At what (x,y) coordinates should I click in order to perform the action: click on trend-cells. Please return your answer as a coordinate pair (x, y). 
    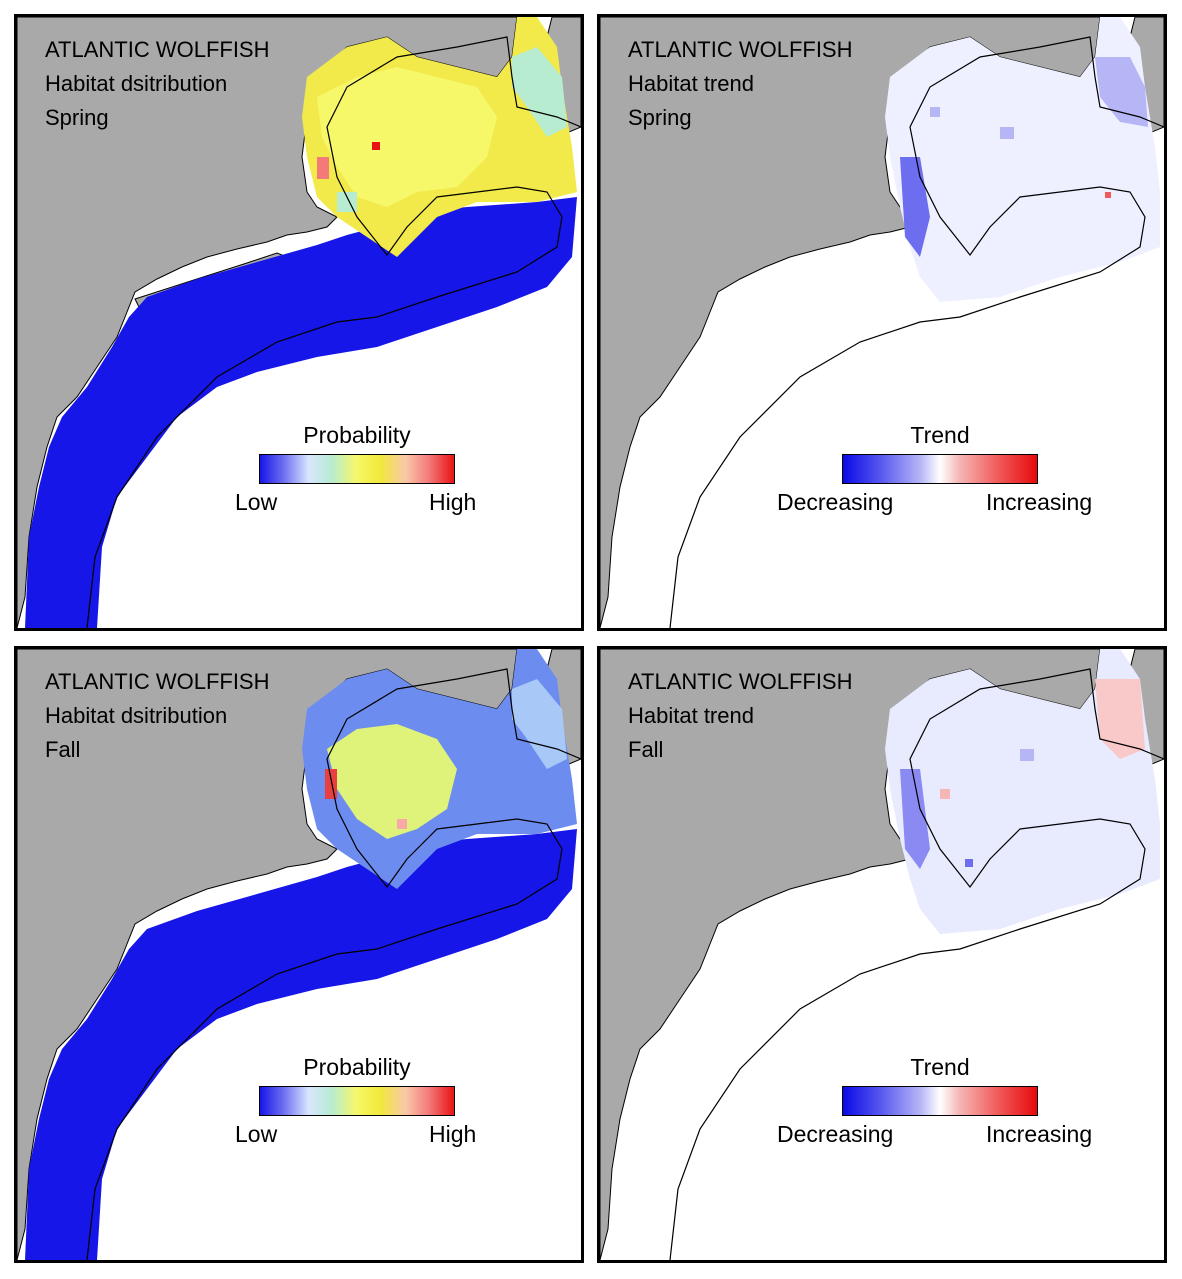
    Looking at the image, I should click on (1022, 791).